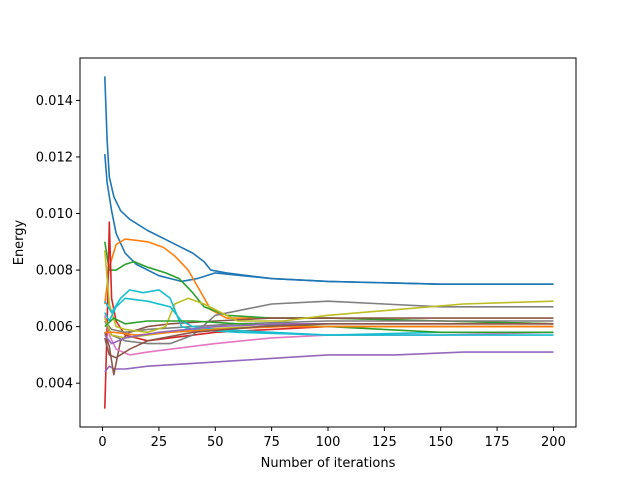 The width and height of the screenshot is (640, 480). What do you see at coordinates (54, 101) in the screenshot?
I see `y-tick-label: 0.014` at bounding box center [54, 101].